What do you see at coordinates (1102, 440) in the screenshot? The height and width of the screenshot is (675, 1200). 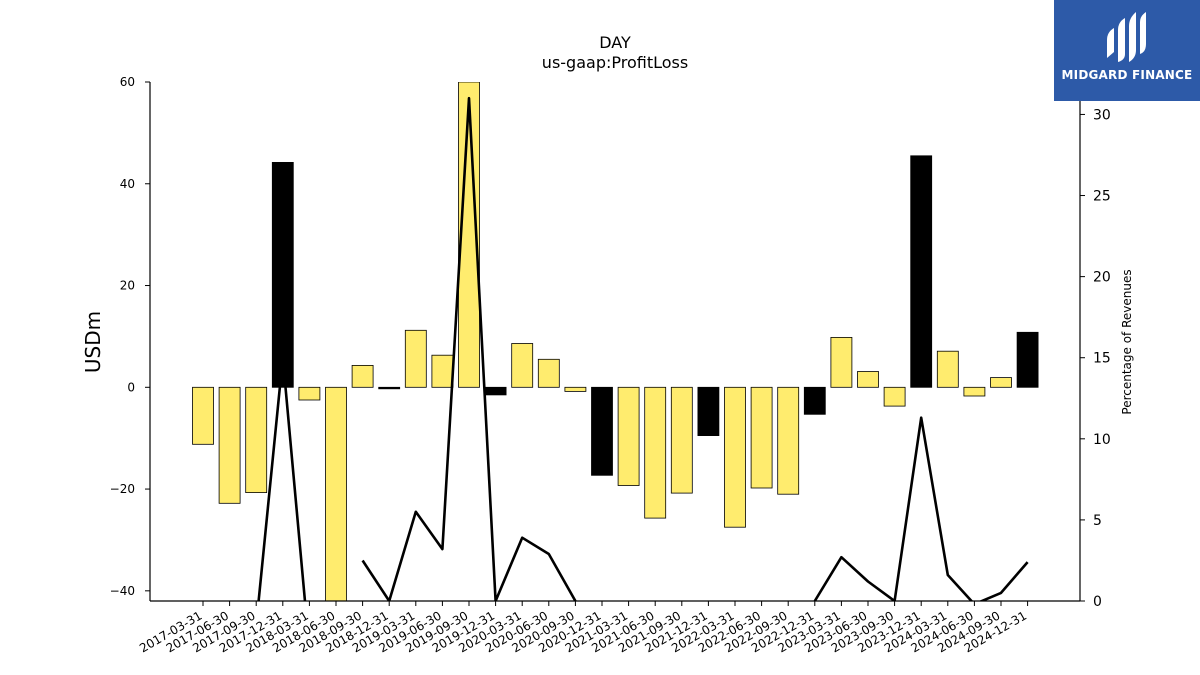 I see `y2-tick-label: 10` at bounding box center [1102, 440].